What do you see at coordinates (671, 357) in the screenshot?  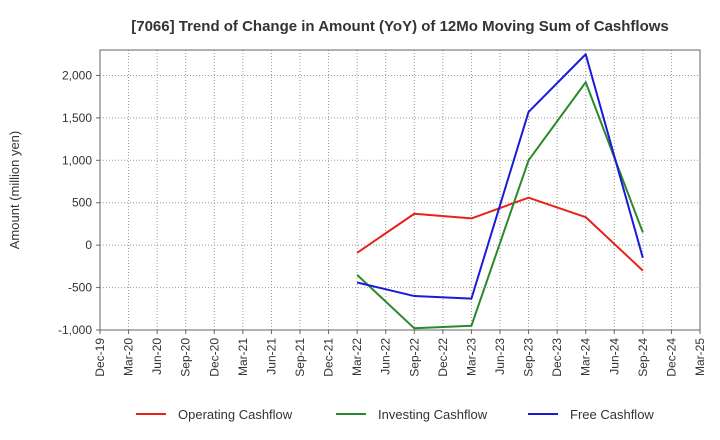 I see `x-tick-label: Dec-24` at bounding box center [671, 357].